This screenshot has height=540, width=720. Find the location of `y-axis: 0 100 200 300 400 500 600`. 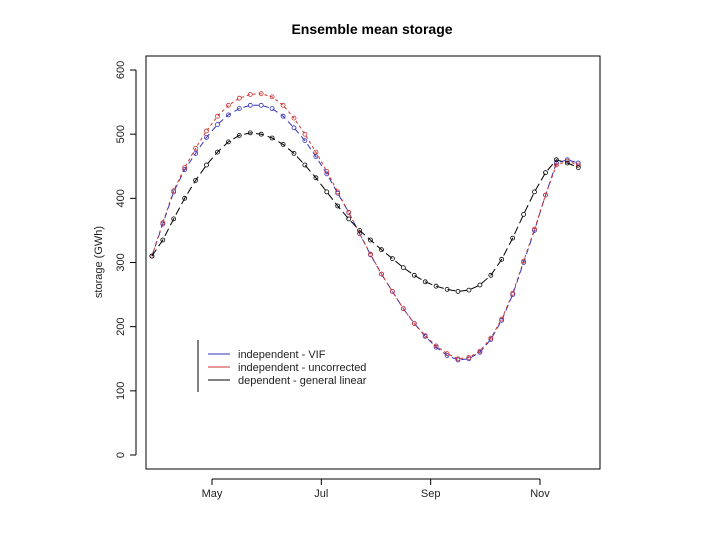

y-axis: 0 100 200 300 400 500 600 is located at coordinates (126, 259).